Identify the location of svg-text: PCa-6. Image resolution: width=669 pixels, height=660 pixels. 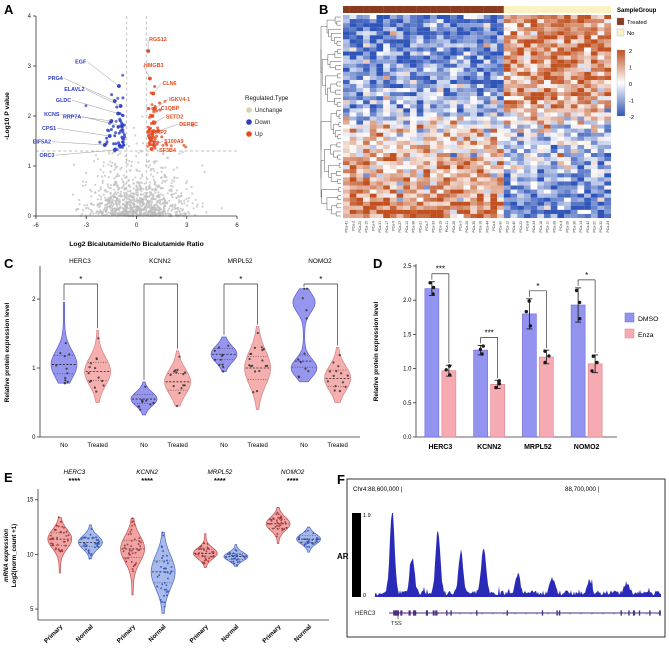
(494, 226).